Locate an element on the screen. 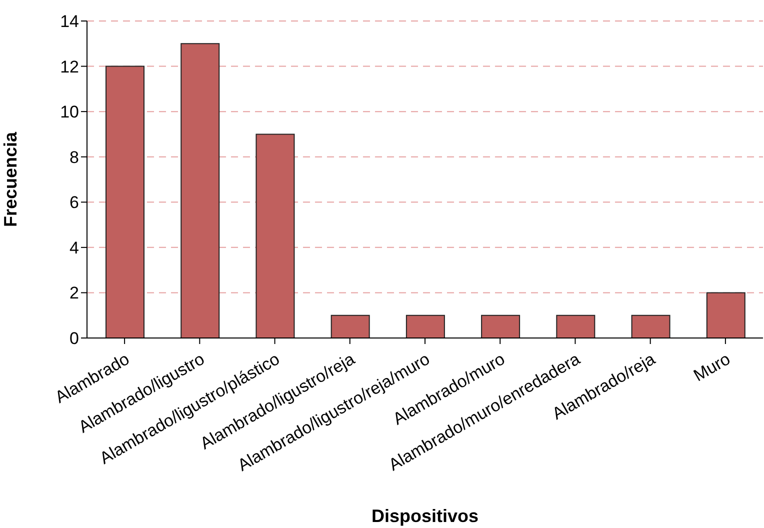 This screenshot has width=764, height=528. y-tick-label: 4 is located at coordinates (74, 248).